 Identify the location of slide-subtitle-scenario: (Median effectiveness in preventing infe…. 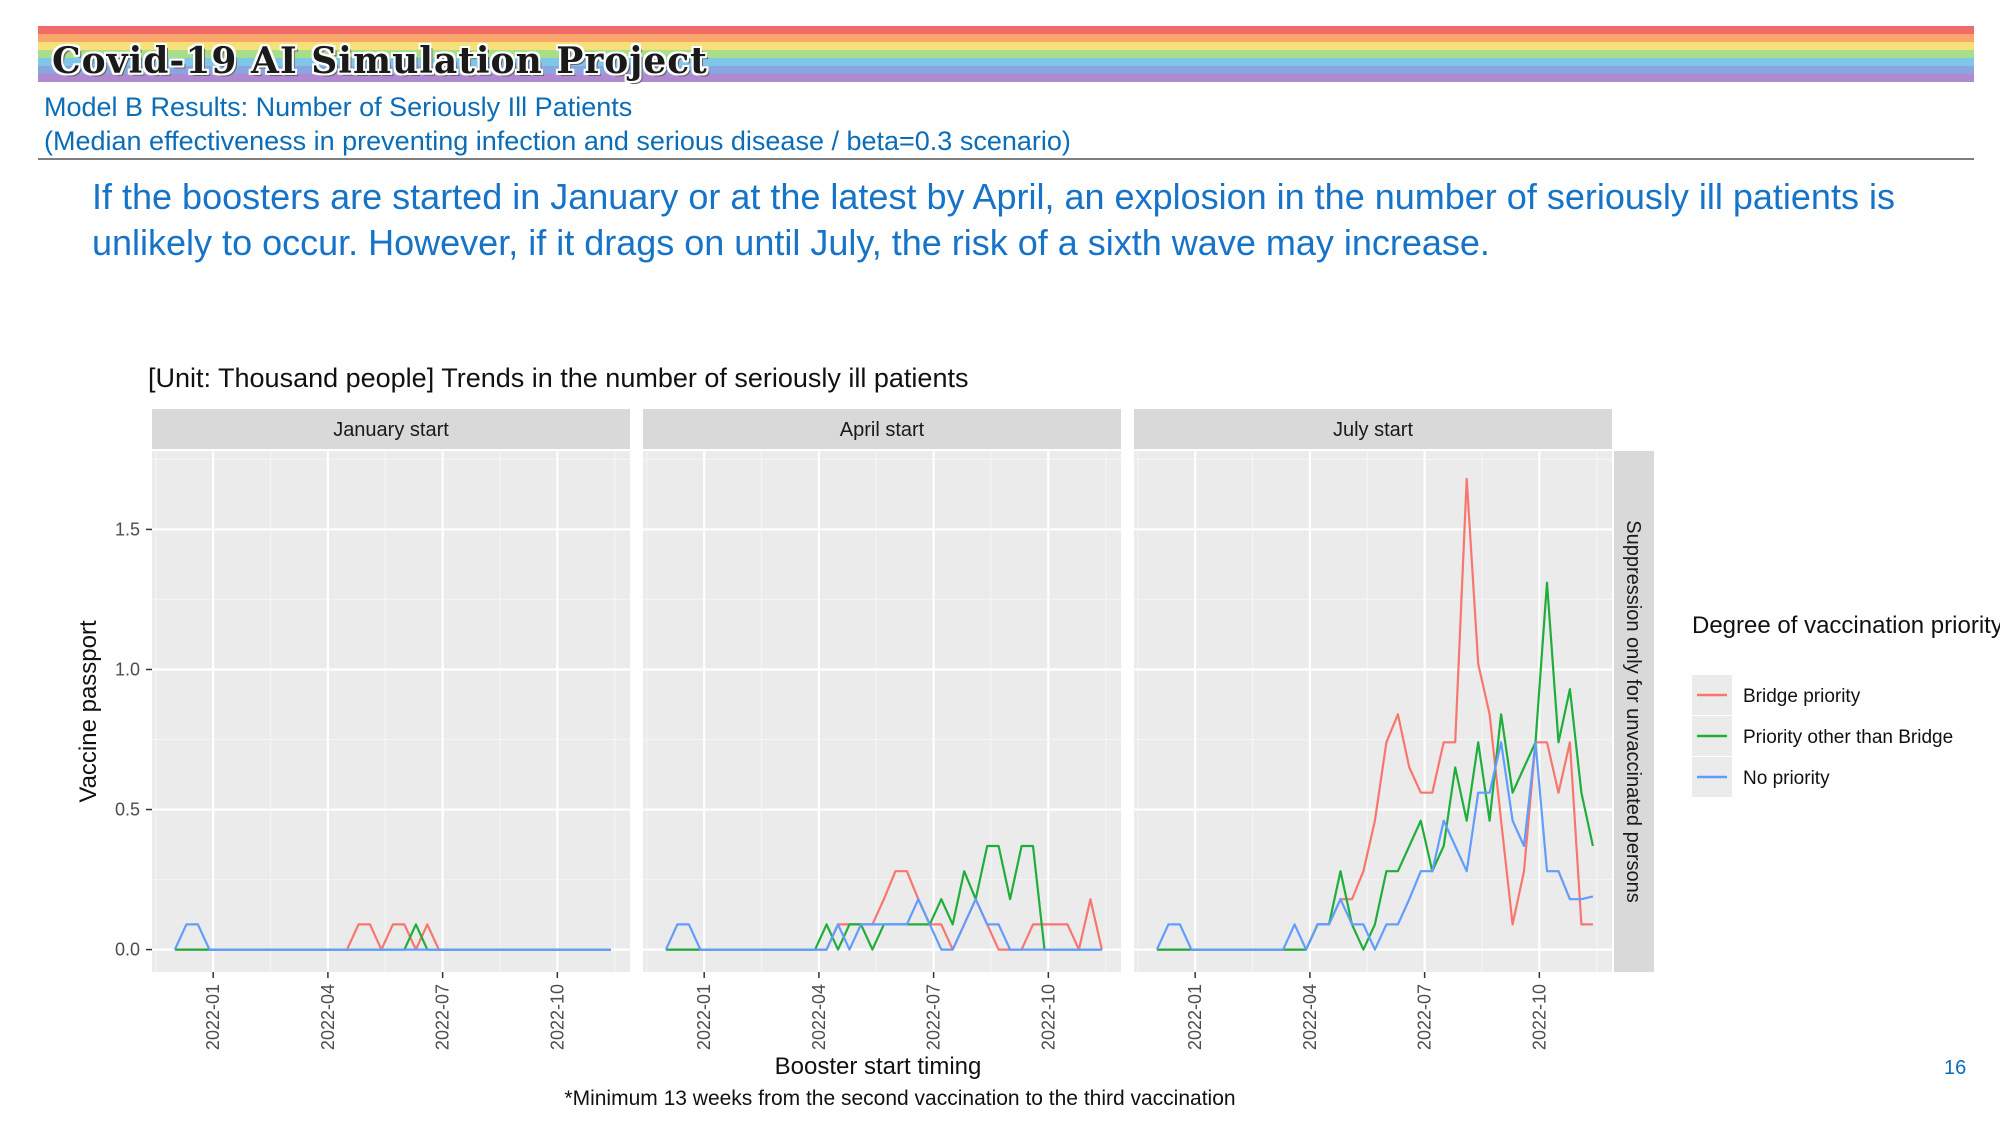
(557, 141).